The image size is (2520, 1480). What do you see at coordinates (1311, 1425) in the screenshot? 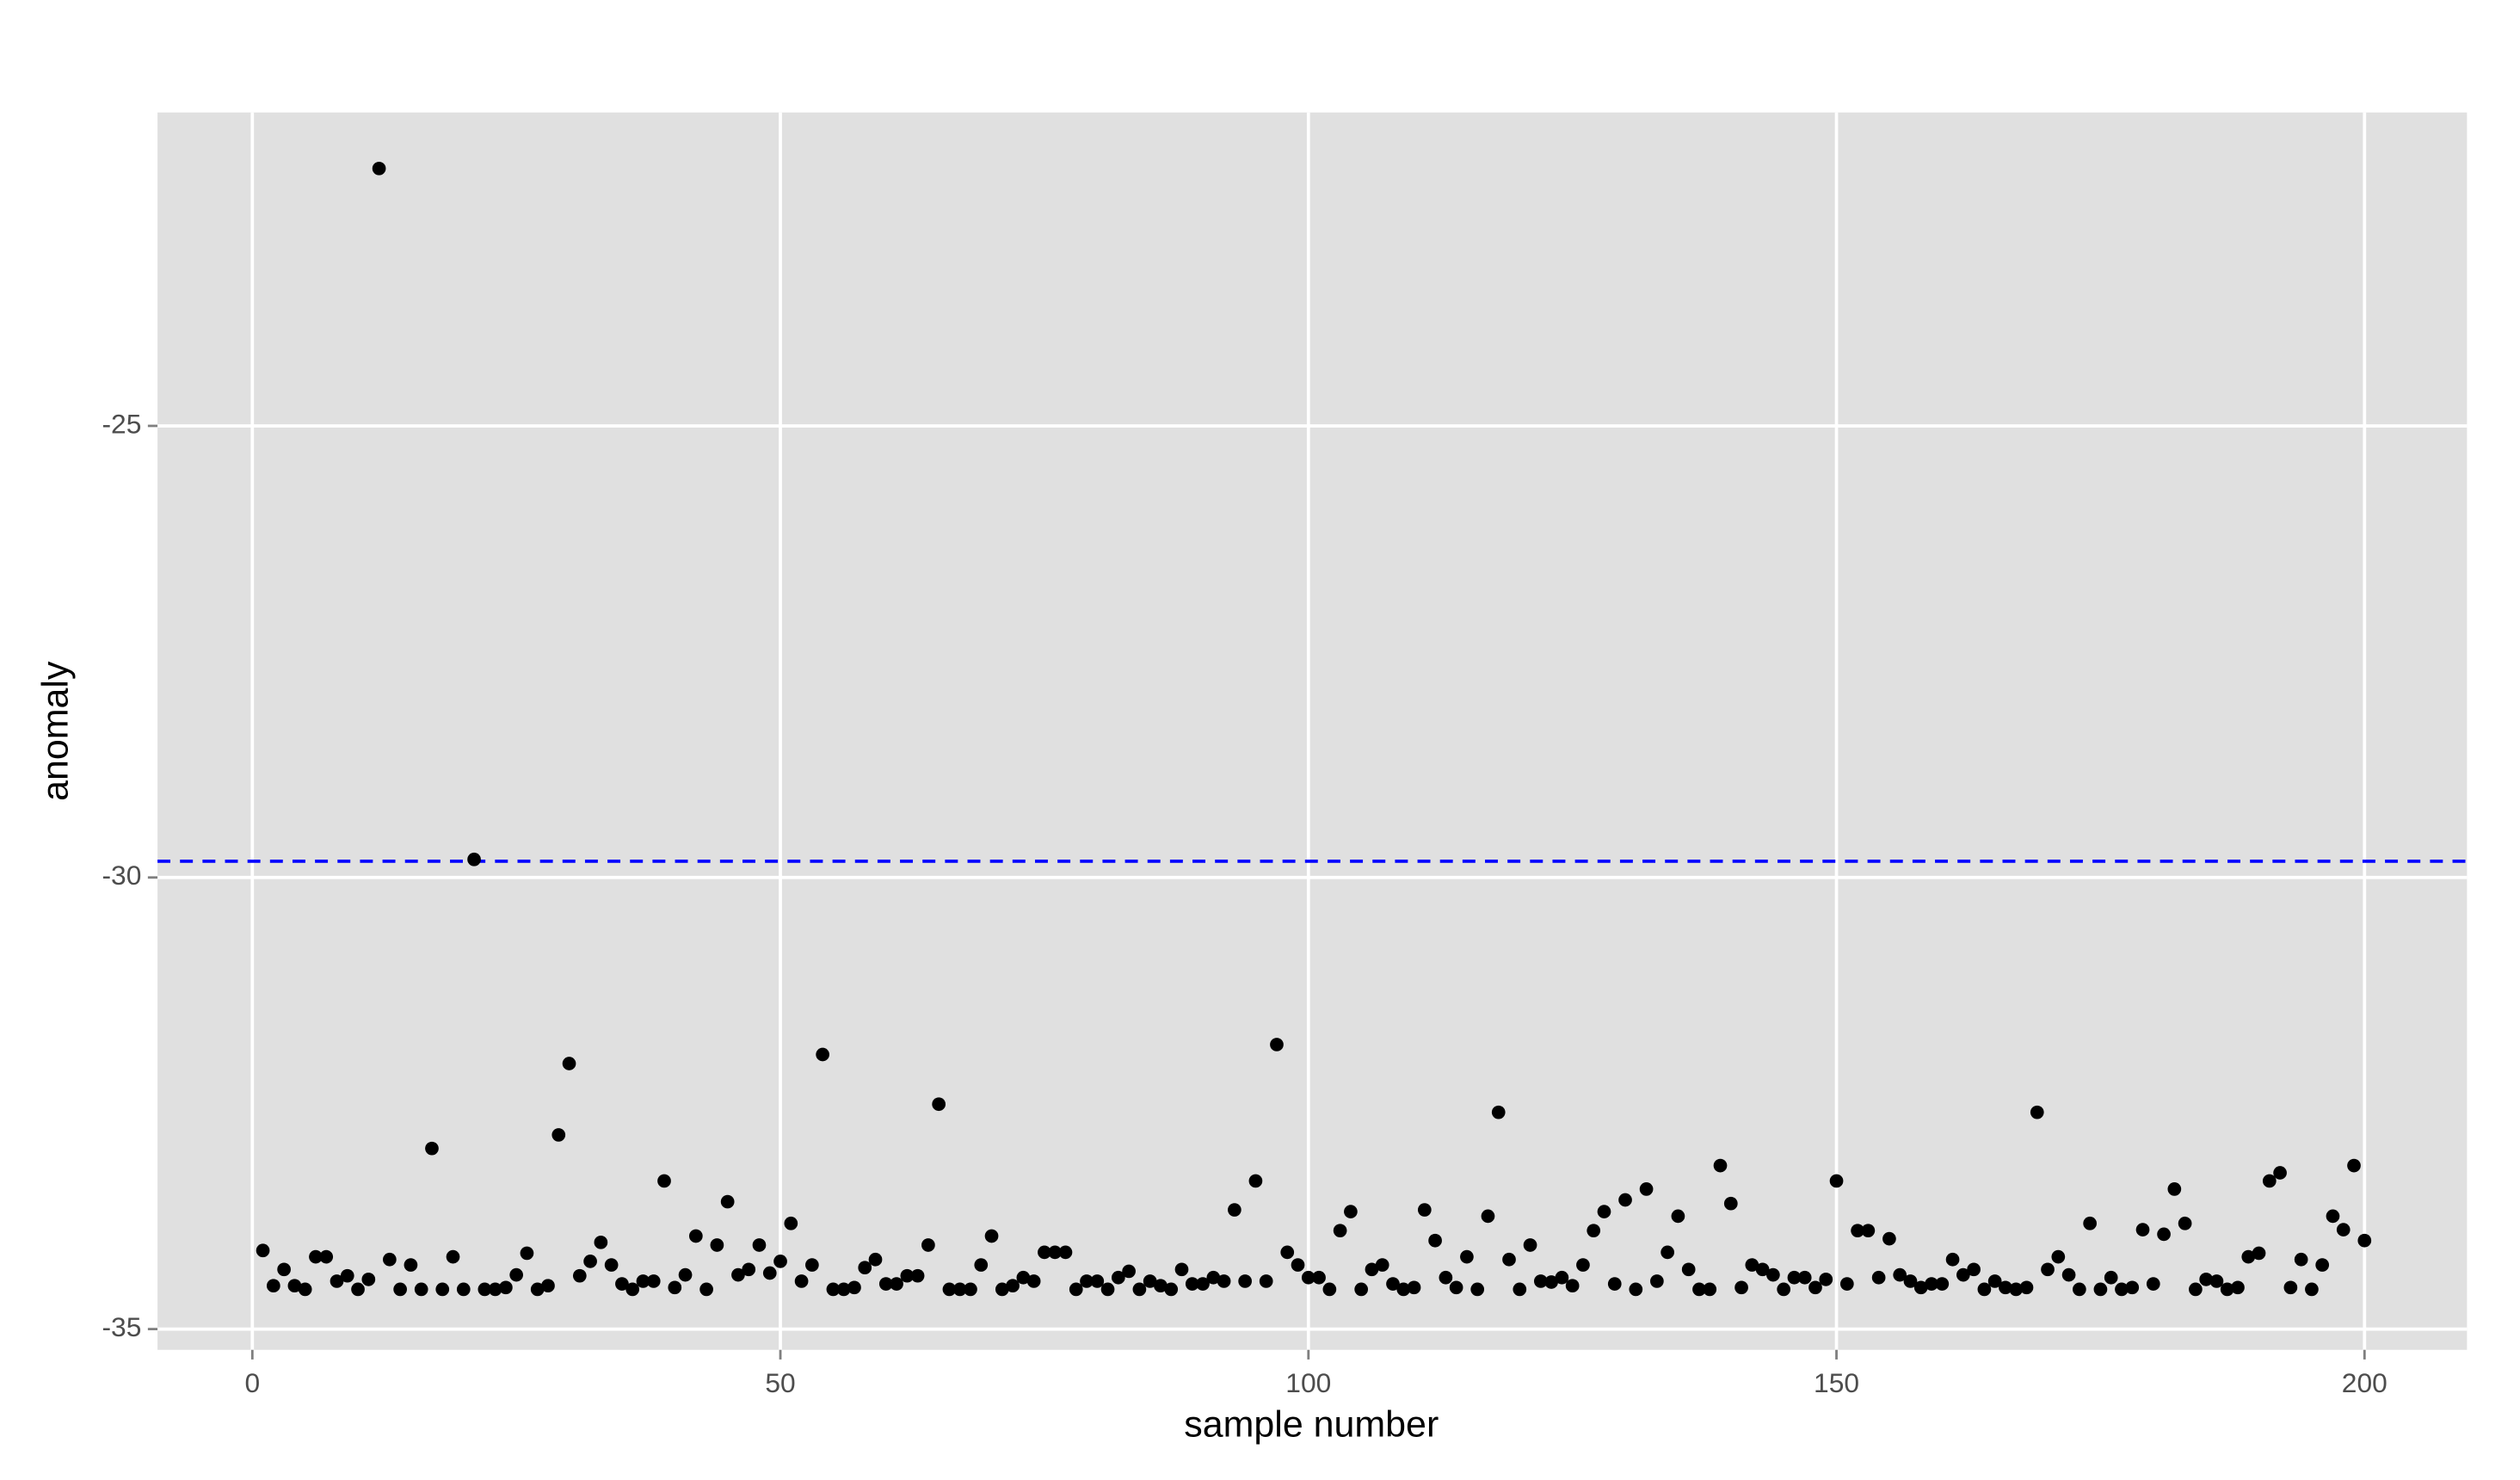
I see `x-axis-title: sample number` at bounding box center [1311, 1425].